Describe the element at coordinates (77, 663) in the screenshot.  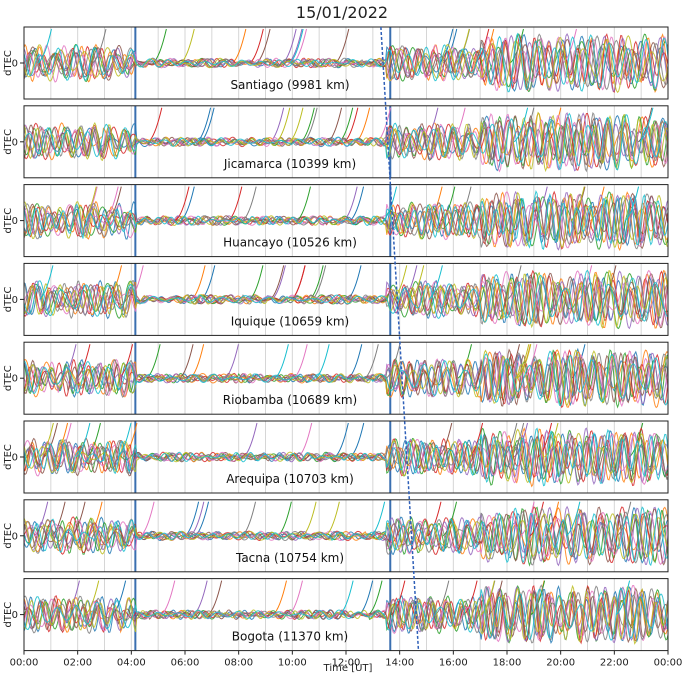
I see `x-tick-label: 02:00` at that location.